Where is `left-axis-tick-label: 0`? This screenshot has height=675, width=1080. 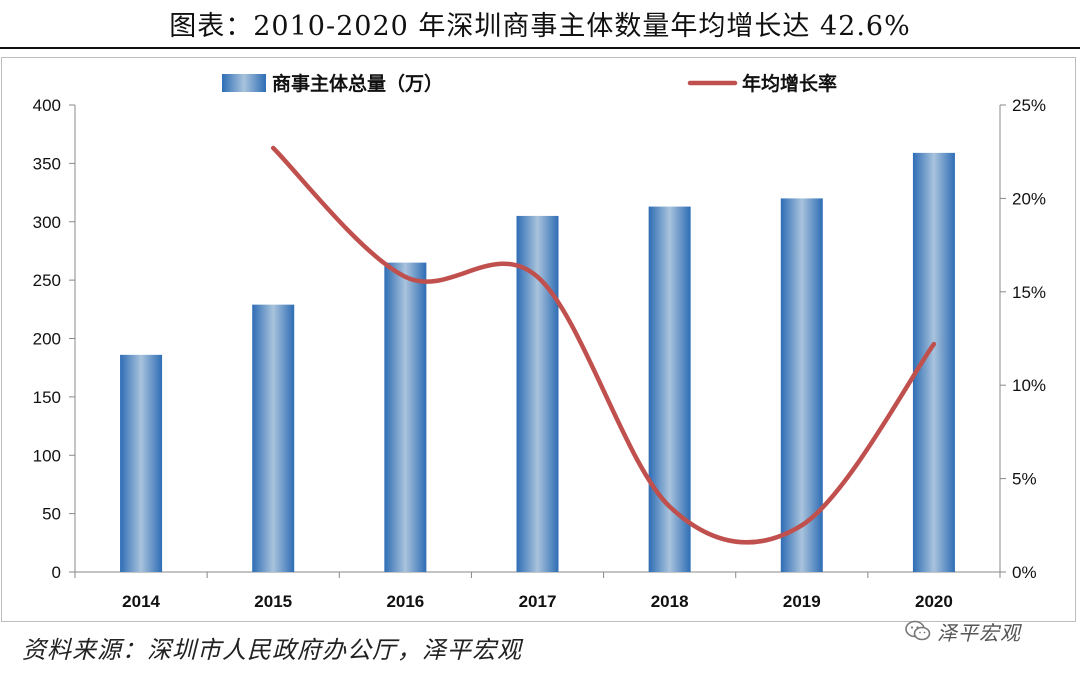 left-axis-tick-label: 0 is located at coordinates (56, 572).